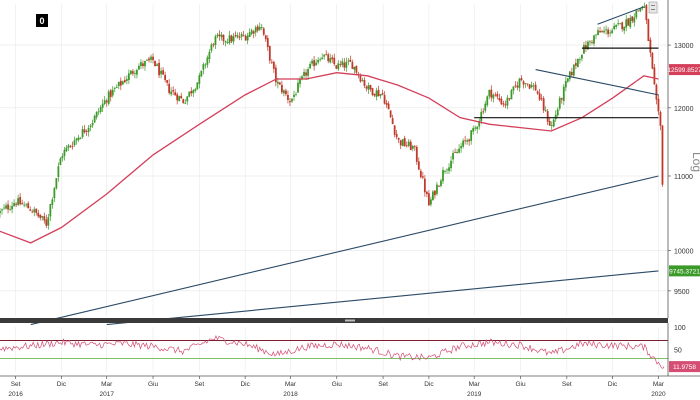 Image resolution: width=700 pixels, height=400 pixels. What do you see at coordinates (474, 394) in the screenshot?
I see `x-year-label: 2019` at bounding box center [474, 394].